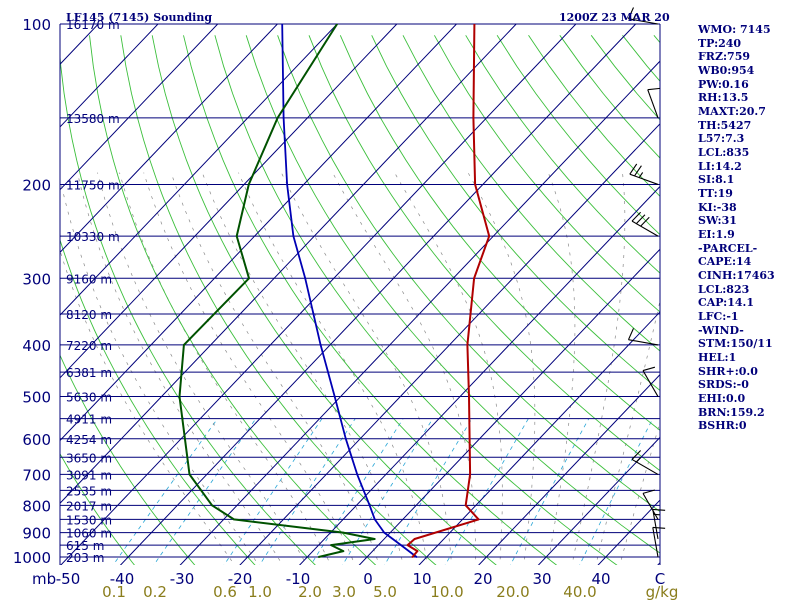  Describe the element at coordinates (36, 534) in the screenshot. I see `pressure-tick-label: 900` at that location.